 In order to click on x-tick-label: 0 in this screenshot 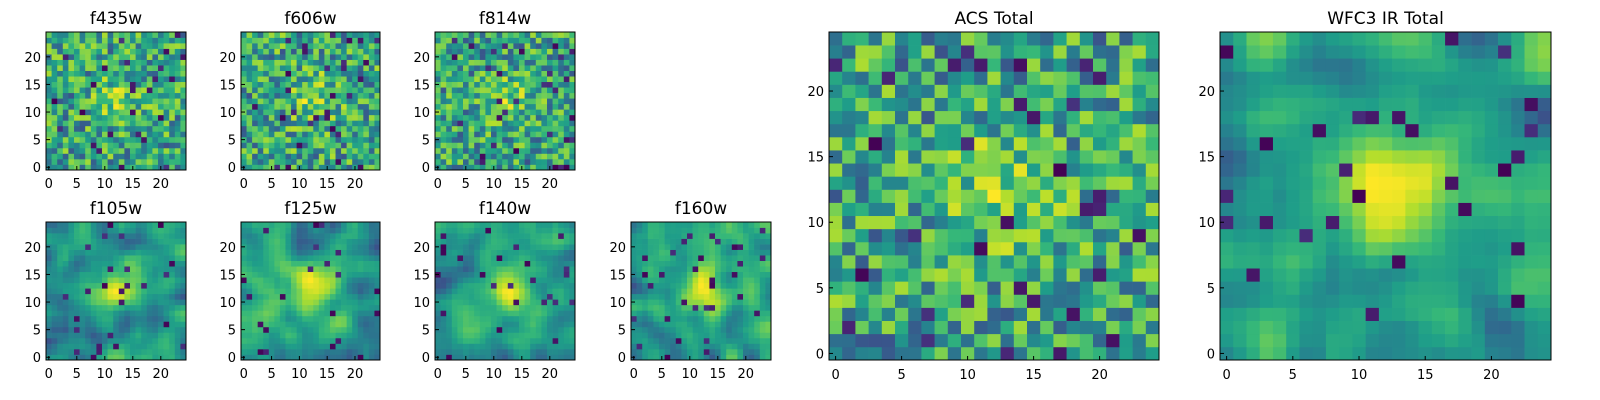, I will do `click(634, 374)`.